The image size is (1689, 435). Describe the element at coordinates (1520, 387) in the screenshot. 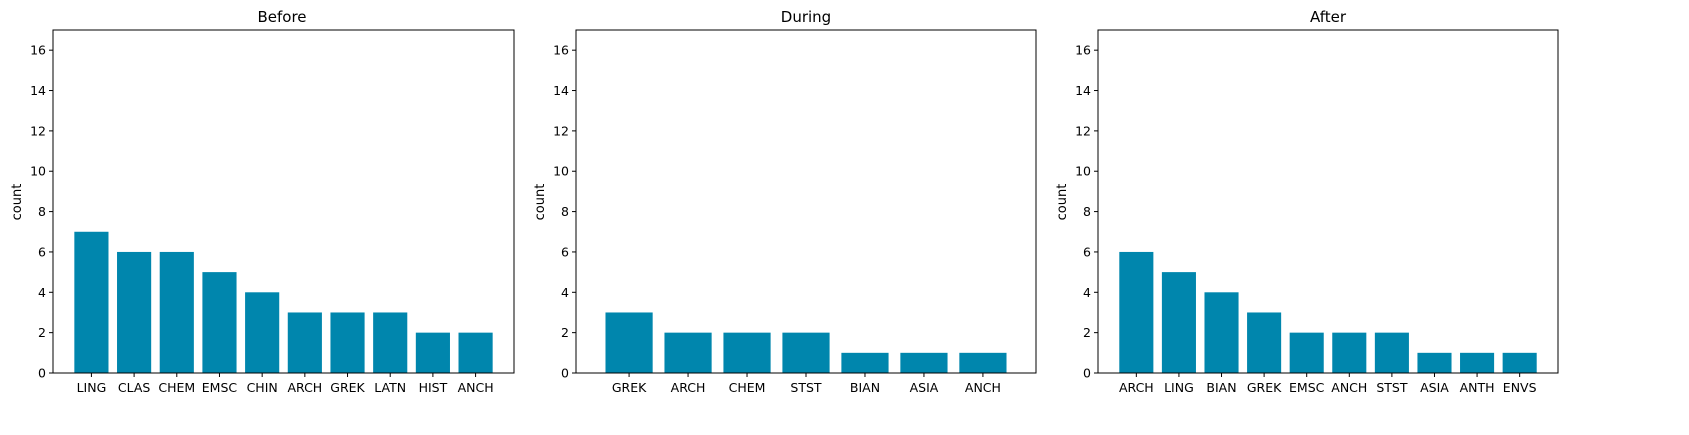

I see `x-tick-label: ENVS` at that location.